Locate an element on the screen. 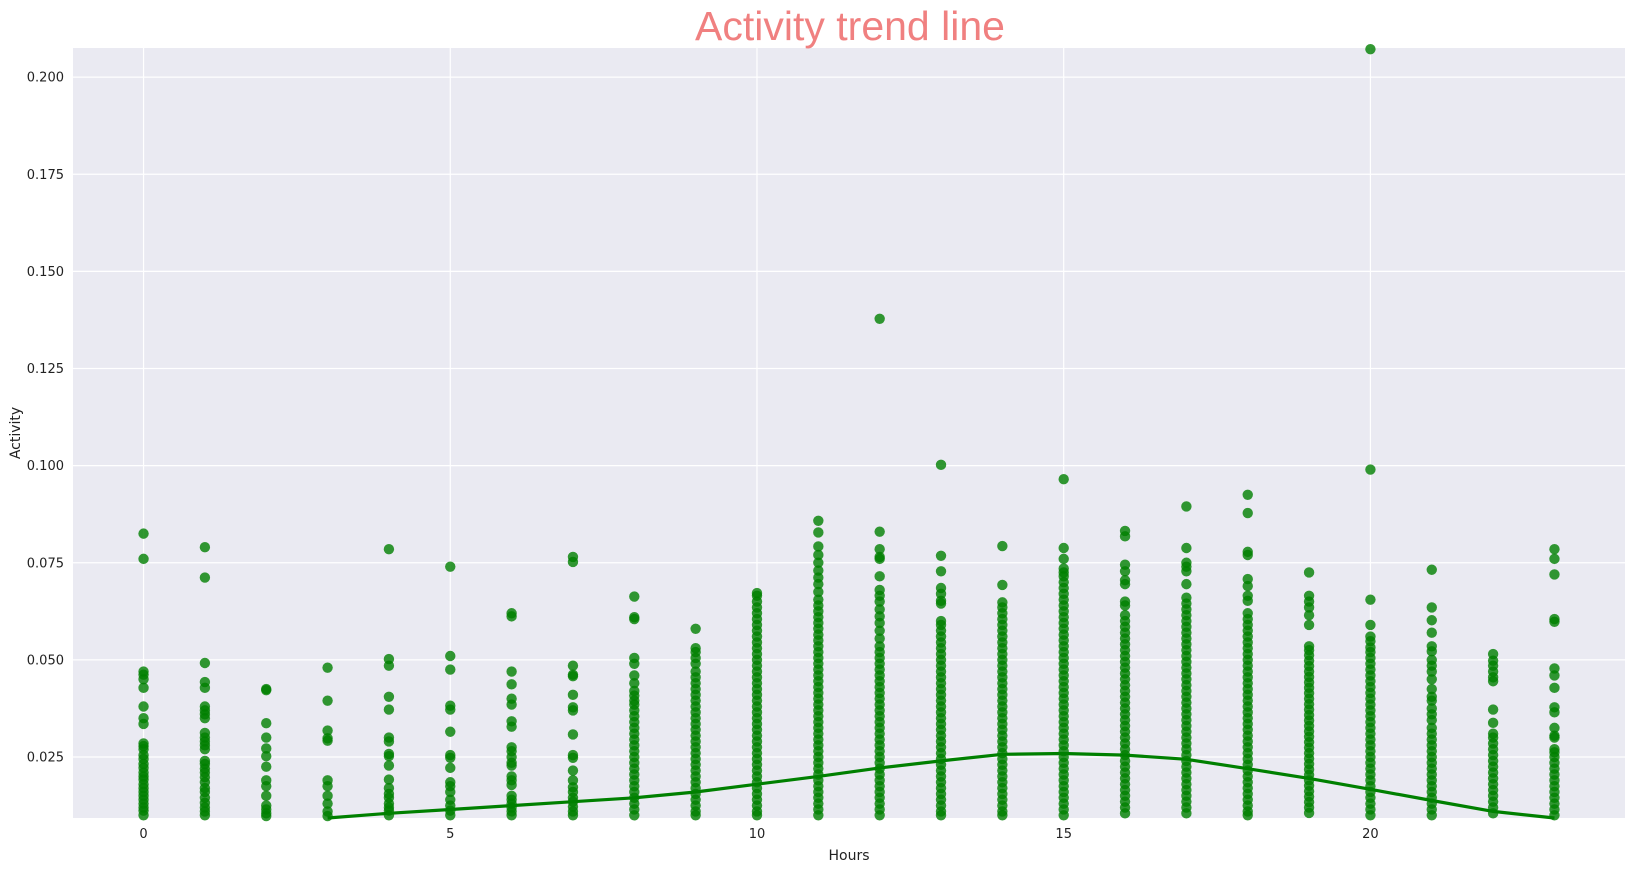 This screenshot has width=1634, height=871. y-tick-label: 0.050 is located at coordinates (45, 660).